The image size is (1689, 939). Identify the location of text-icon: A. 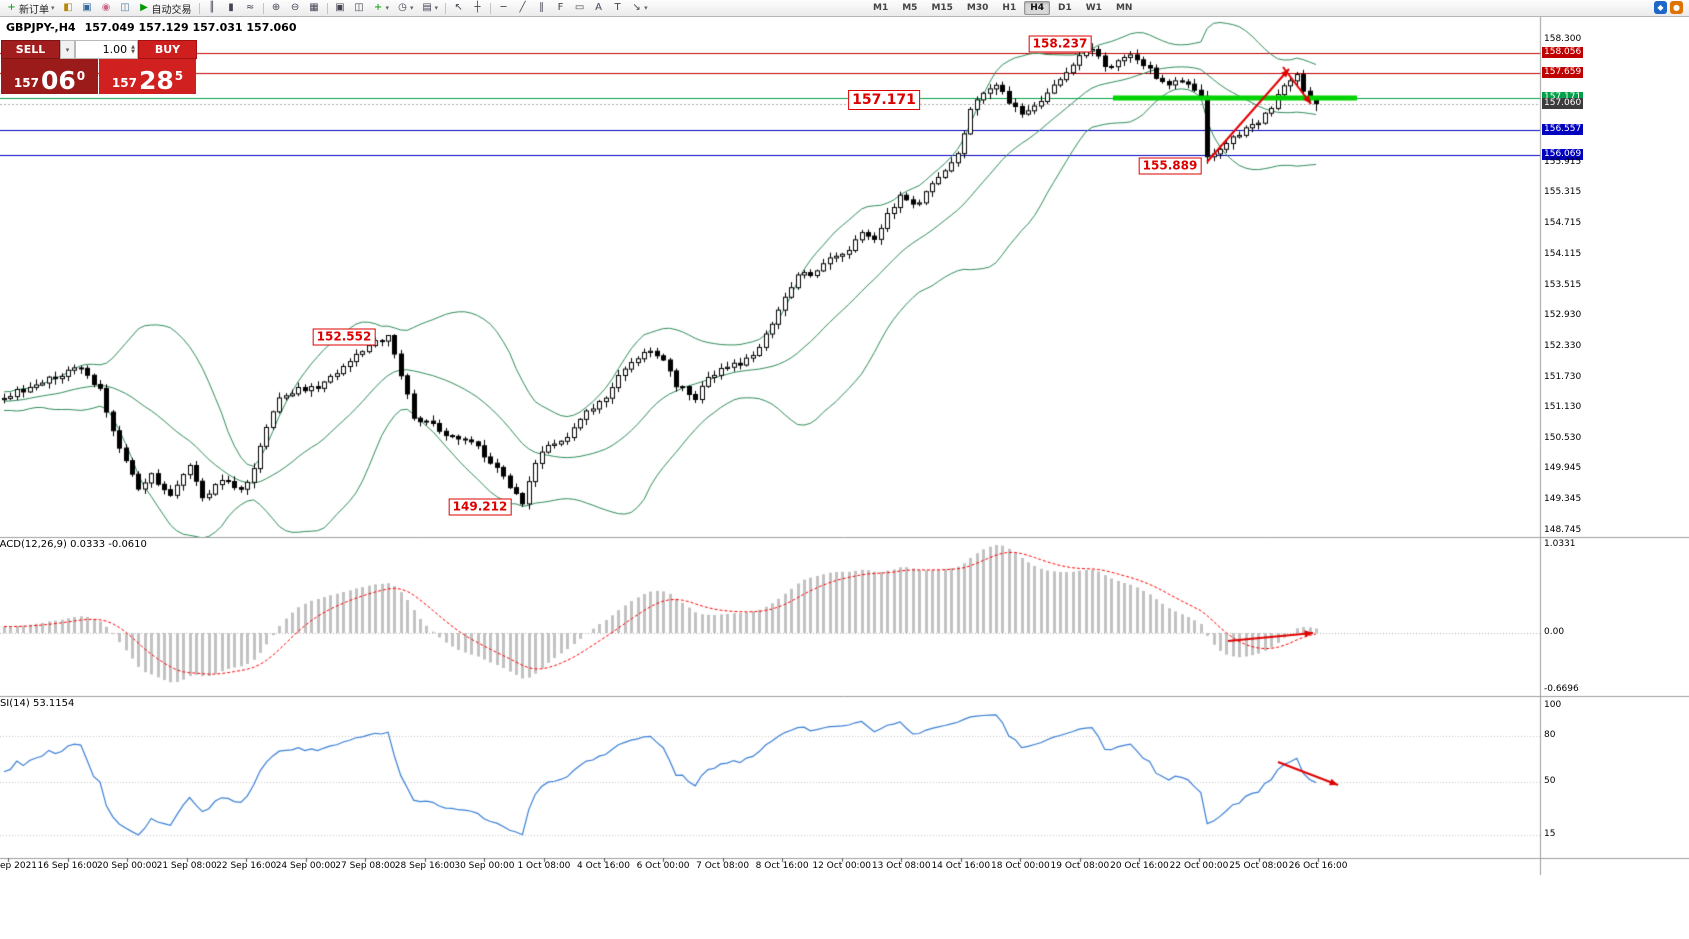
(598, 8).